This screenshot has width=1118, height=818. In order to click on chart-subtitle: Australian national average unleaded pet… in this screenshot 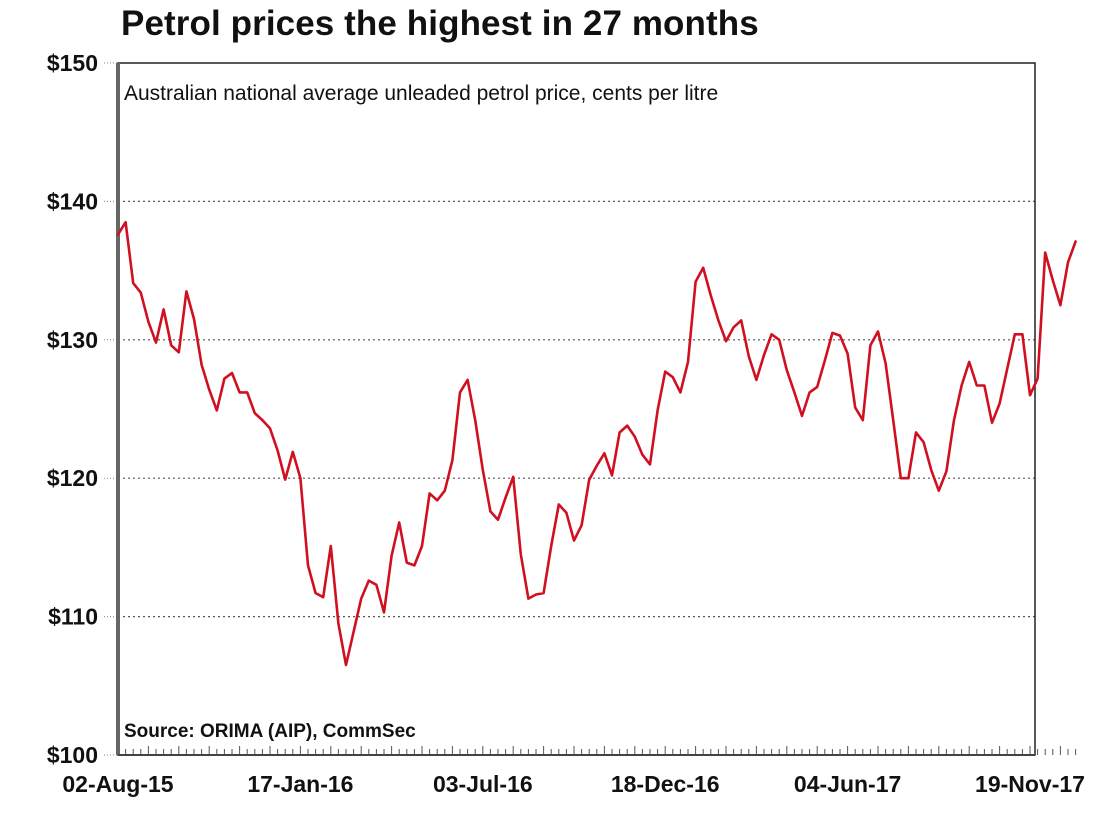, I will do `click(421, 93)`.